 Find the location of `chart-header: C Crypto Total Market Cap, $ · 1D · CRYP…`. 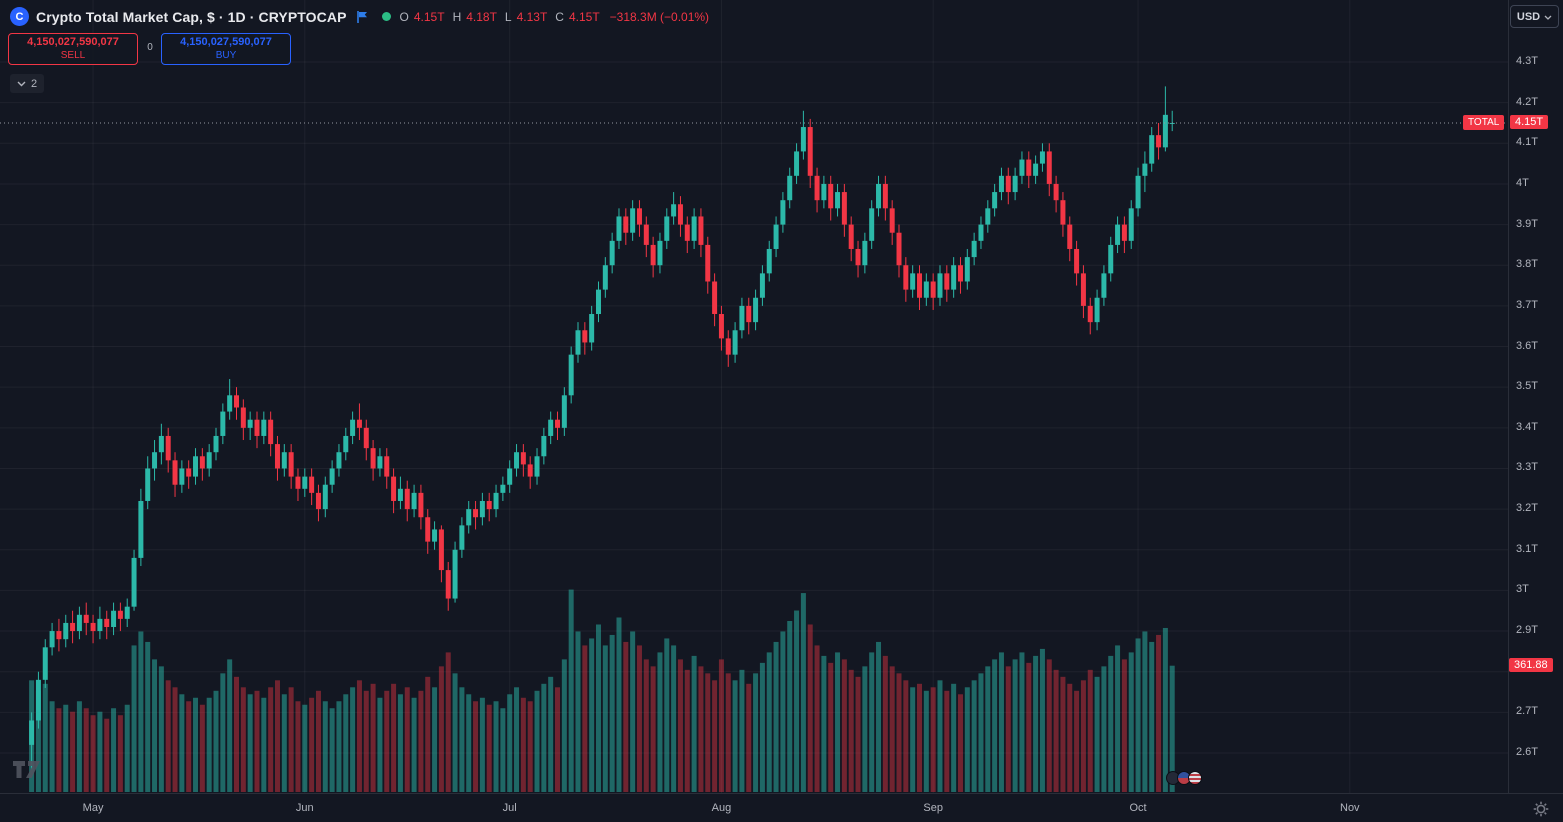

chart-header: C Crypto Total Market Cap, $ · 1D · CRYP… is located at coordinates (359, 16).